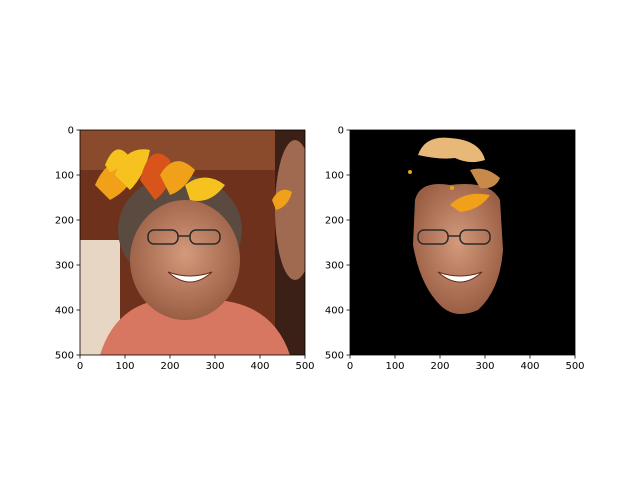 This screenshot has height=480, width=640. Describe the element at coordinates (64, 221) in the screenshot. I see `left-ytick-label: 200` at that location.